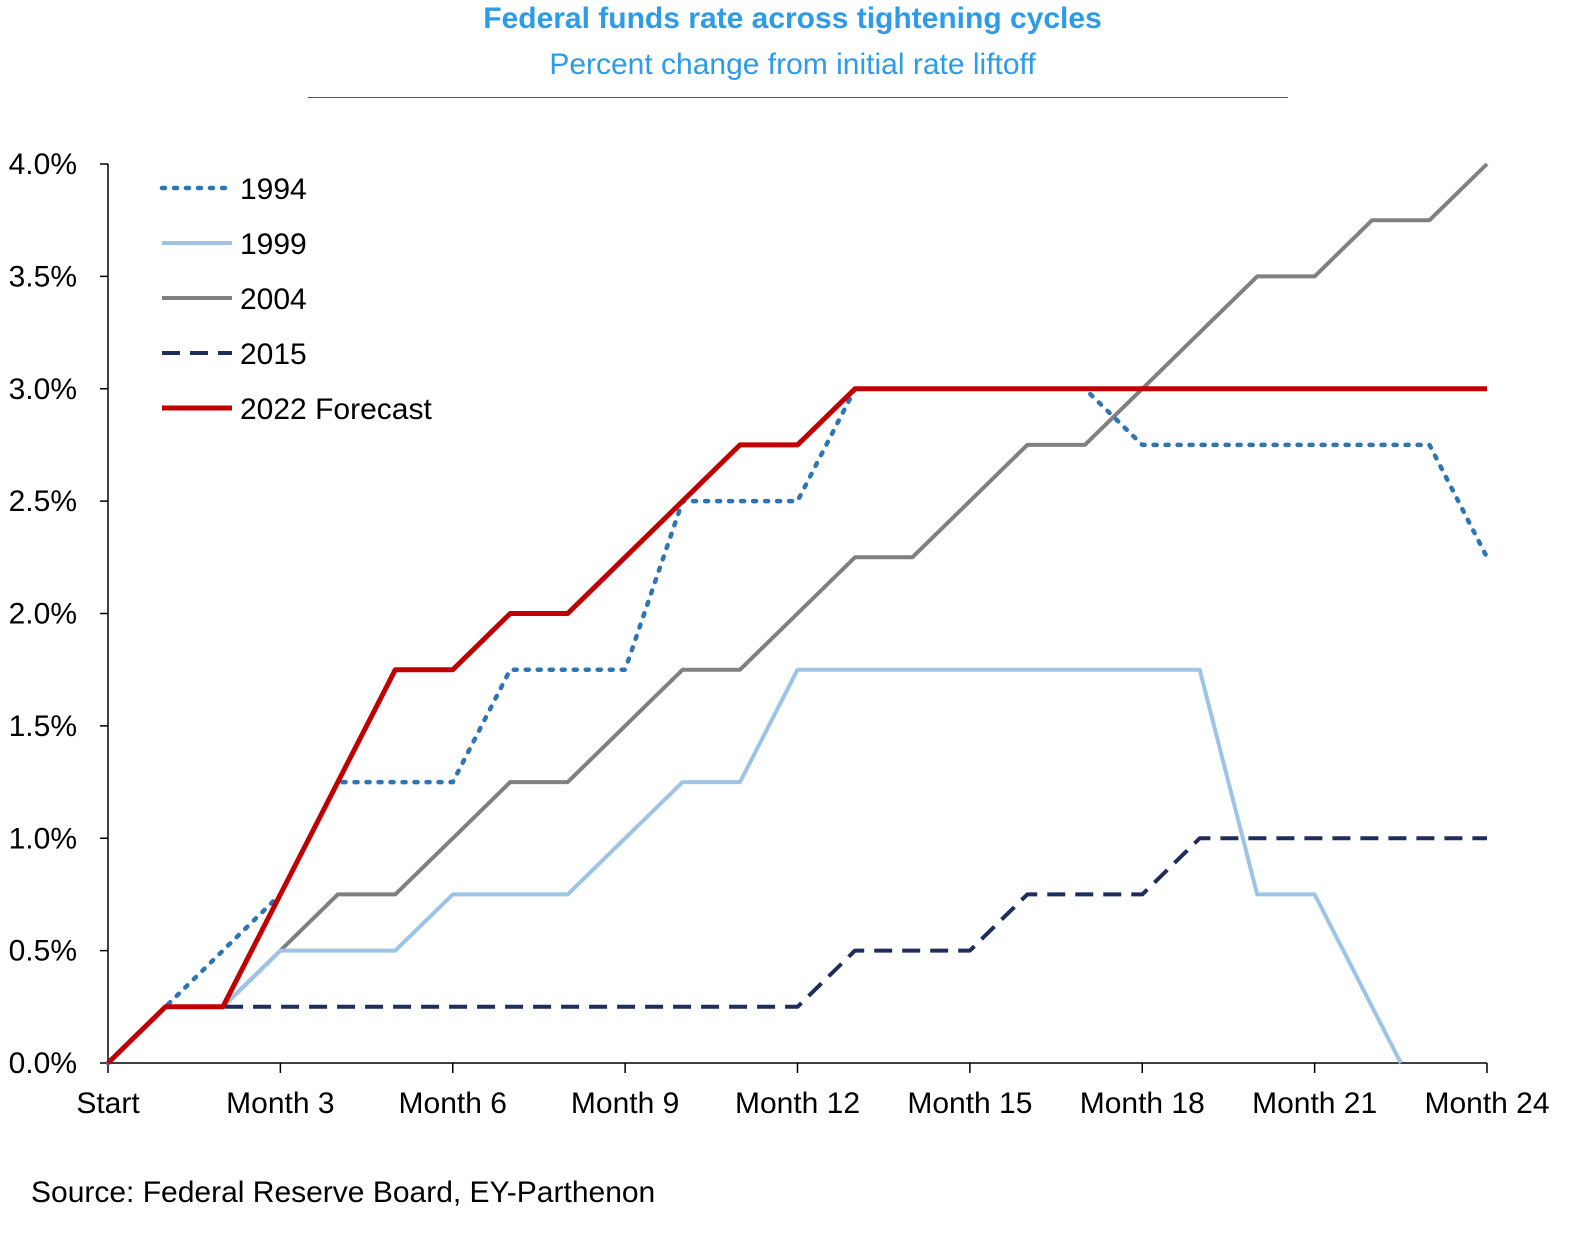  I want to click on x-tick-label: Start, so click(108, 1103).